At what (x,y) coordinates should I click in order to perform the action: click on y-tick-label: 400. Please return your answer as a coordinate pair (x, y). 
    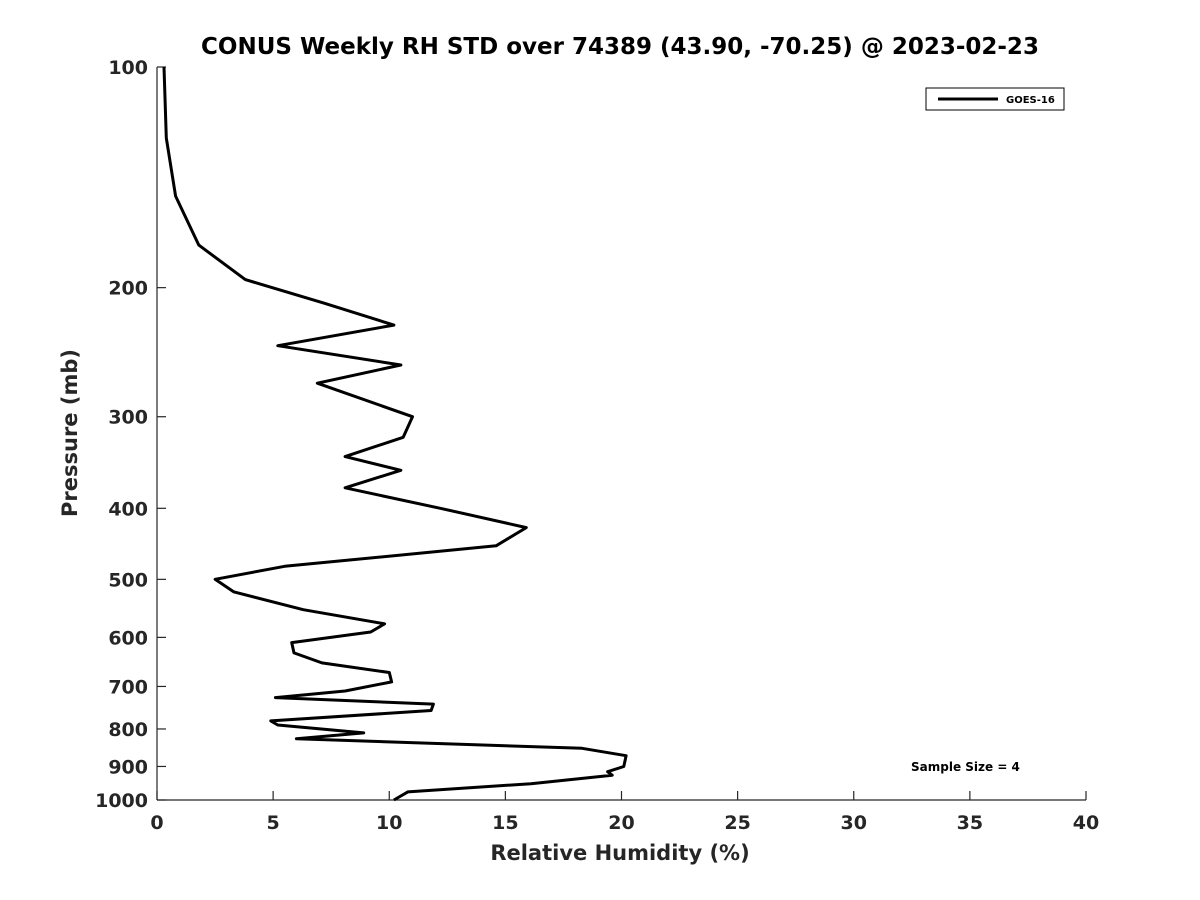
    Looking at the image, I should click on (128, 509).